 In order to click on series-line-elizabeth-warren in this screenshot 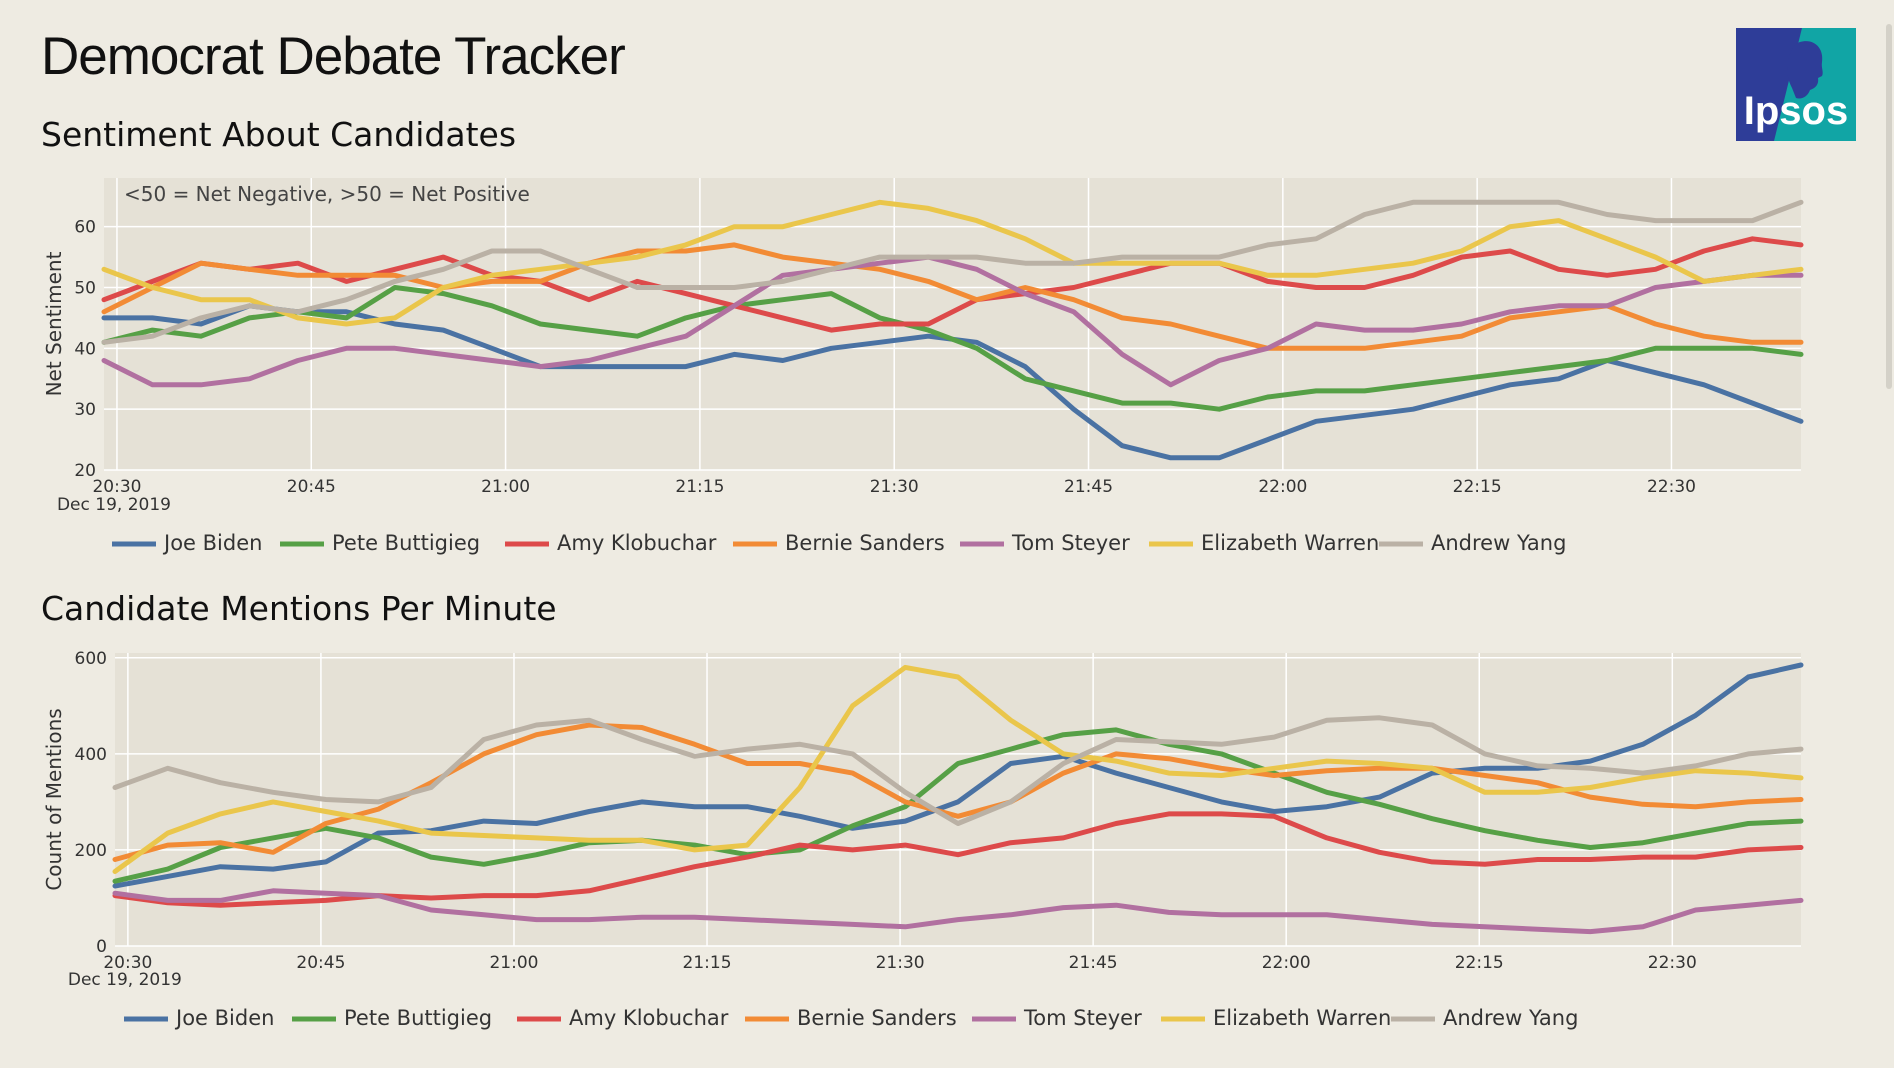, I will do `click(952, 263)`.